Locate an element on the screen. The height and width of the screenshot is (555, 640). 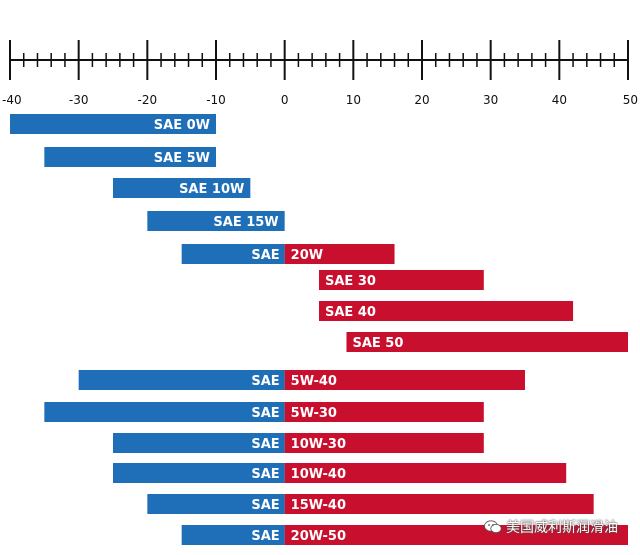
bar-label-suffix: 15W-40 is located at coordinates (318, 505).